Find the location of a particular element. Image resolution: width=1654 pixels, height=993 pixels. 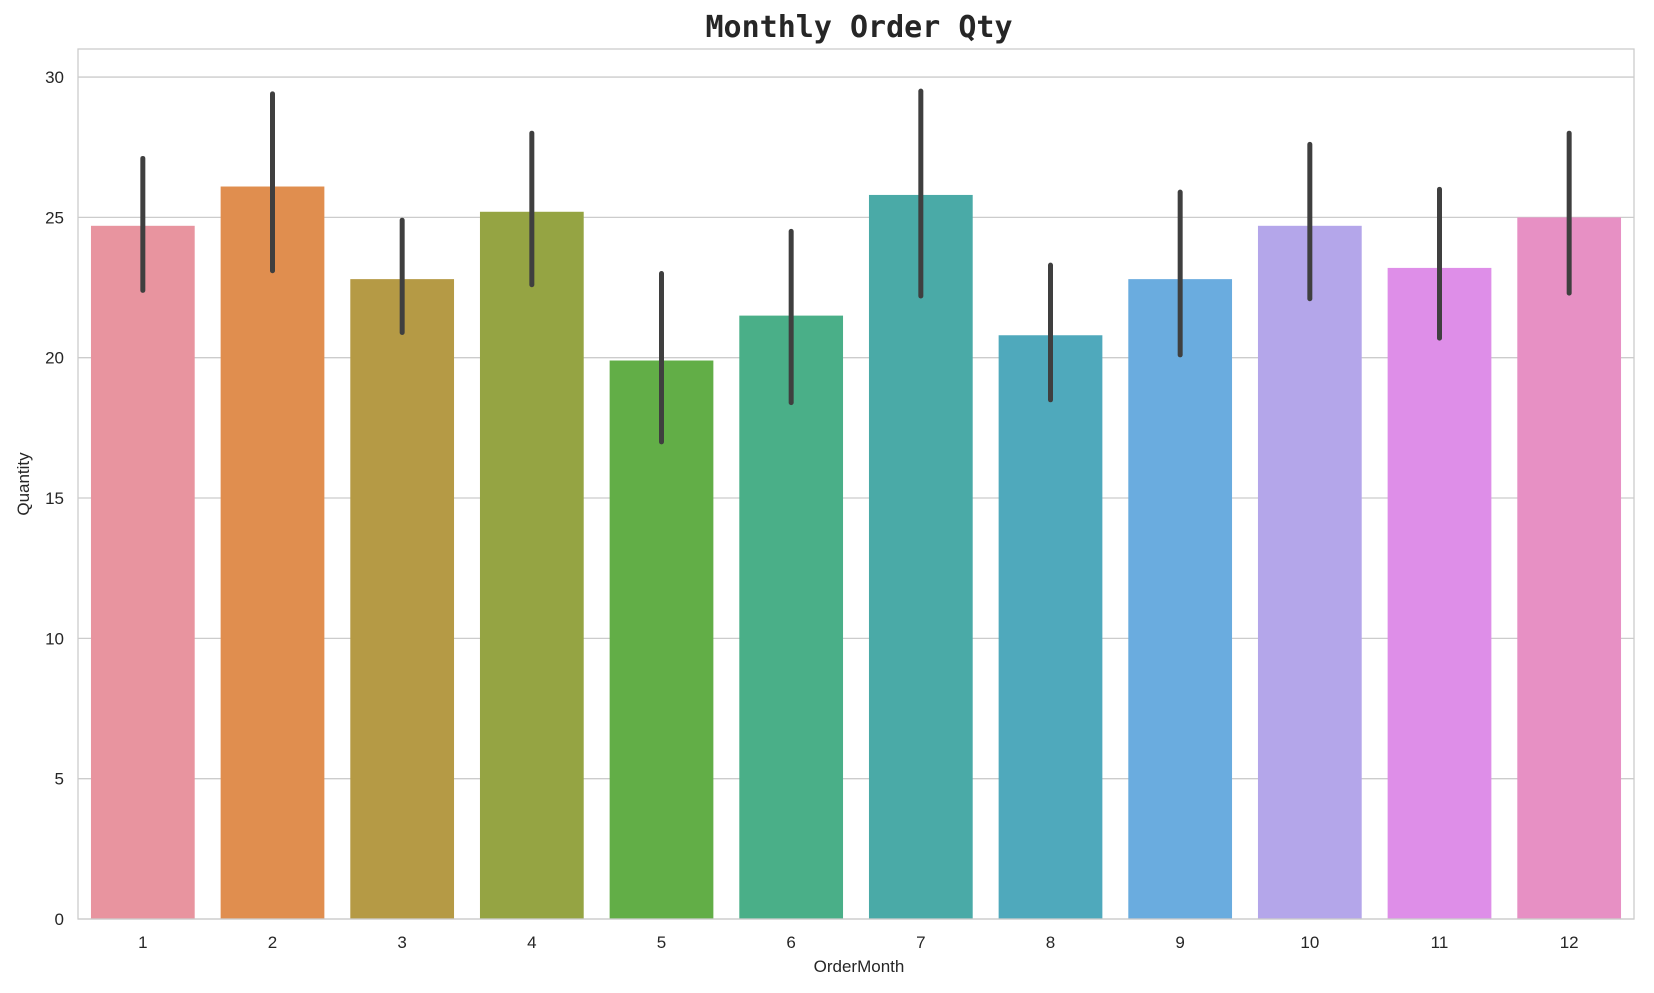

y-axis-label: Quantity is located at coordinates (23, 484).